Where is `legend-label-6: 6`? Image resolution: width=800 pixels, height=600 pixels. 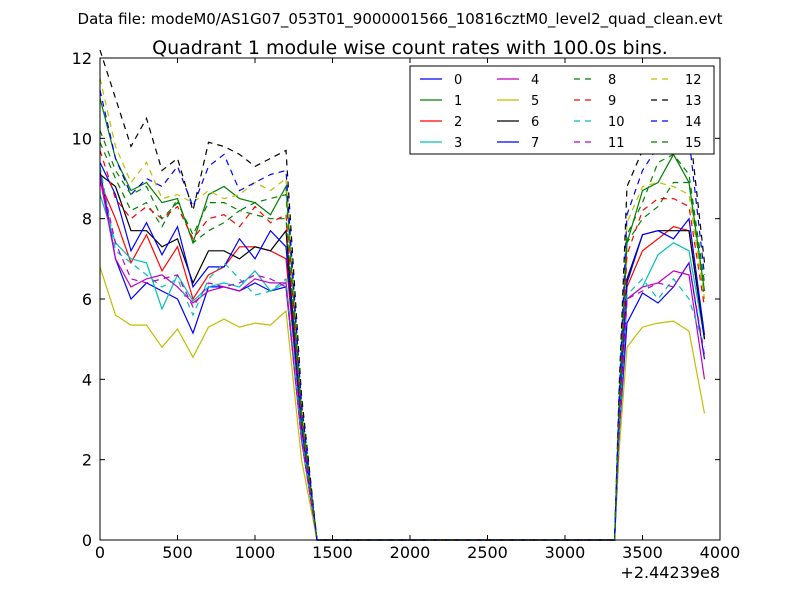 legend-label-6: 6 is located at coordinates (535, 122).